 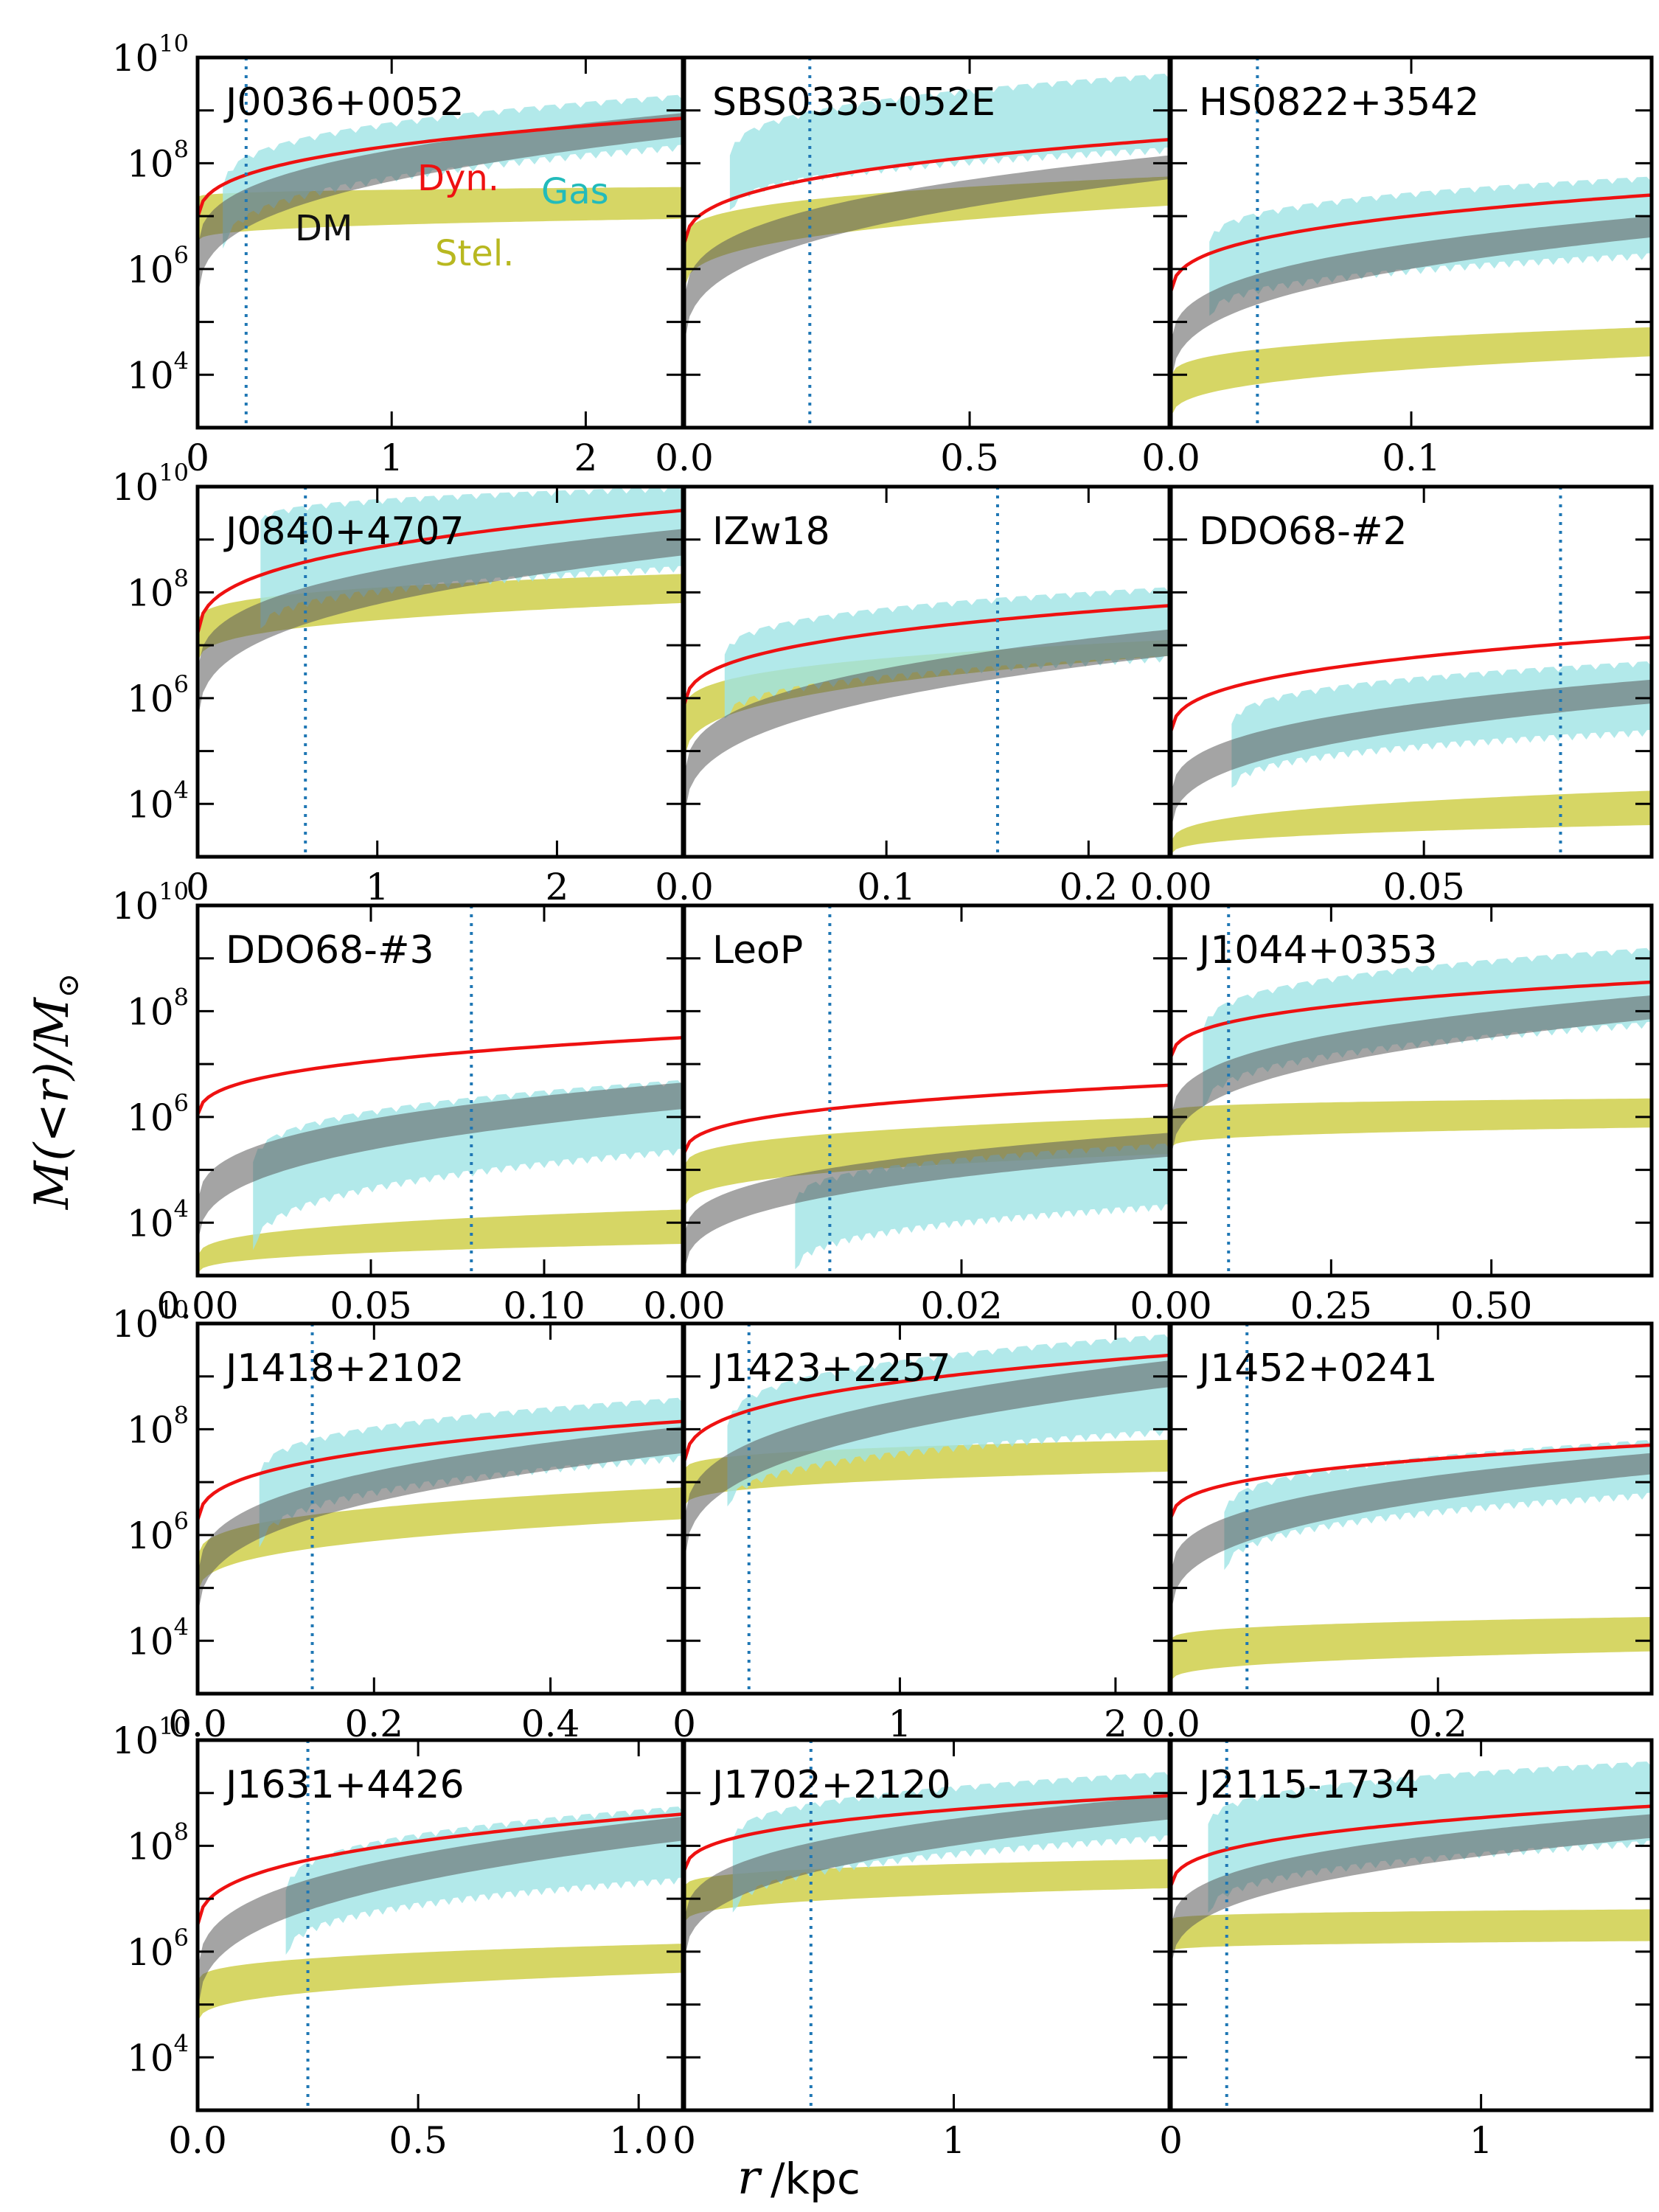 What do you see at coordinates (158, 372) in the screenshot?
I see `y-tick-label: 10⁴` at bounding box center [158, 372].